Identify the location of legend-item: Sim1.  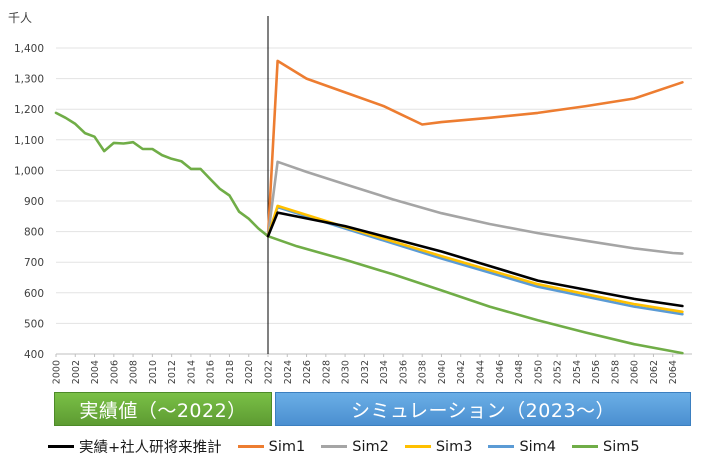
(271, 446).